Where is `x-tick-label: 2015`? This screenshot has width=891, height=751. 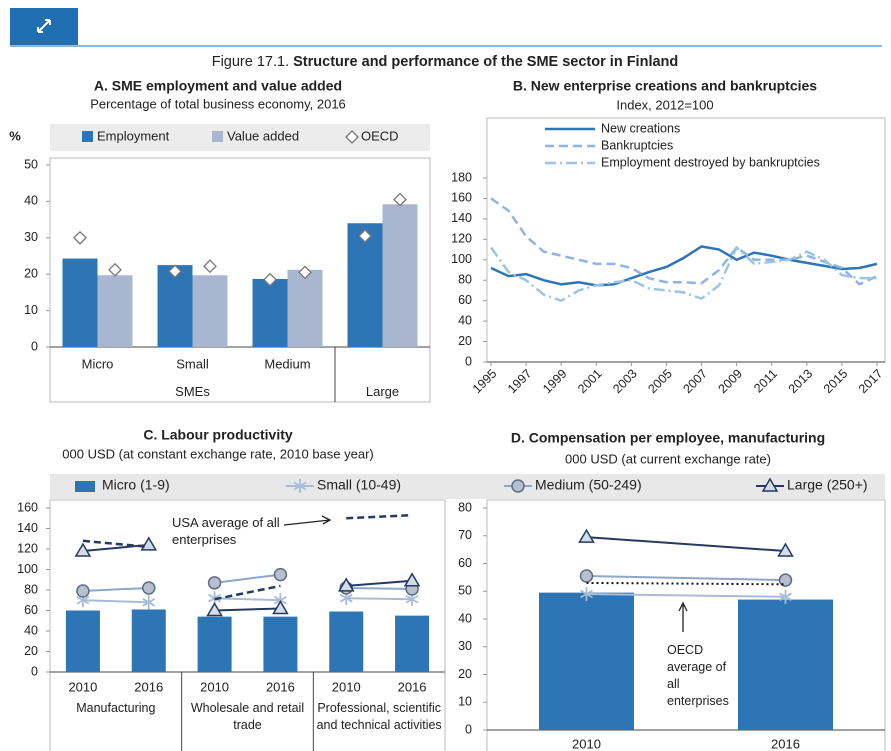
x-tick-label: 2015 is located at coordinates (836, 382).